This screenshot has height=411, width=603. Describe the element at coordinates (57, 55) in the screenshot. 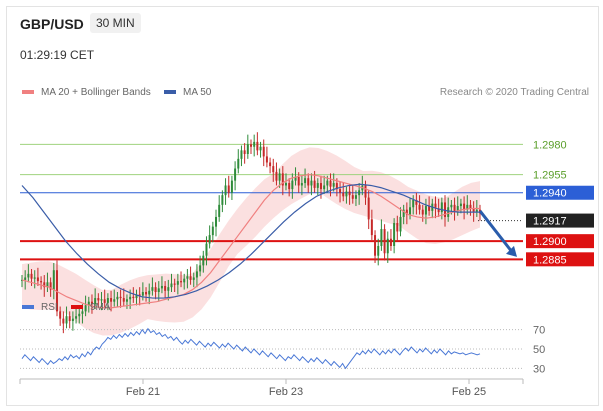

I see `timestamp: 01:29:19 CET` at that location.